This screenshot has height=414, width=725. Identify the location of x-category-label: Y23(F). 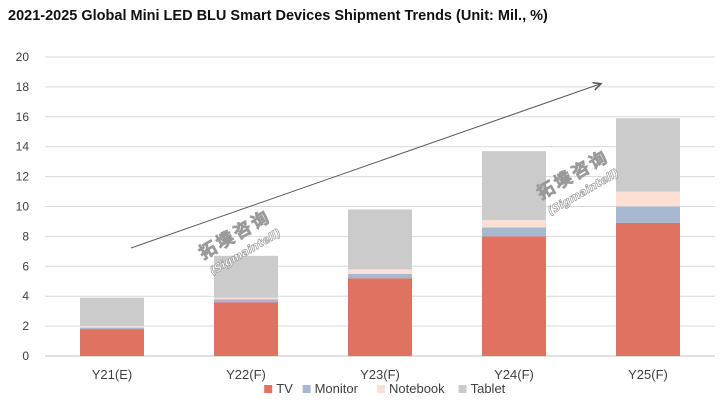
(380, 374).